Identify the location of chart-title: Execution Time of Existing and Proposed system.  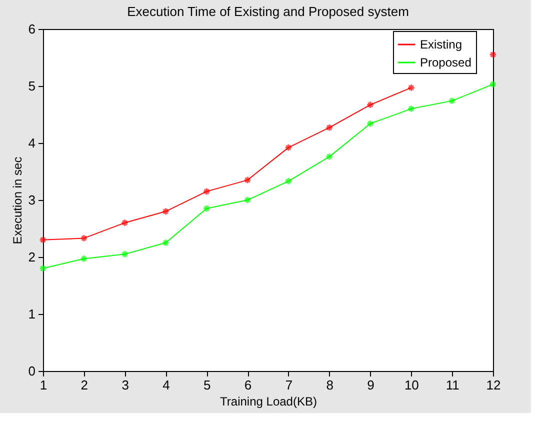
(268, 11).